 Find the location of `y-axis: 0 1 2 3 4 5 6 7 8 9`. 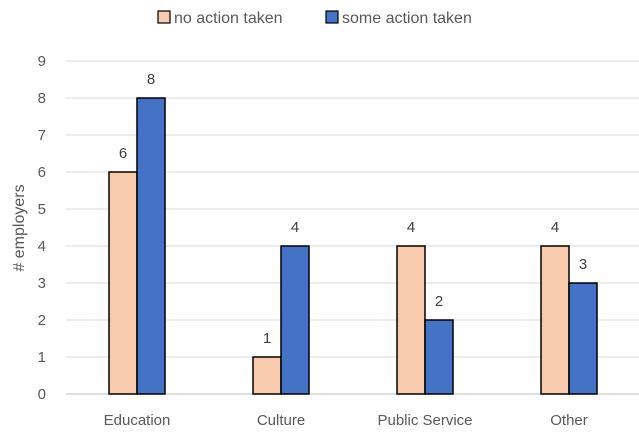

y-axis: 0 1 2 3 4 5 6 7 8 9 is located at coordinates (42, 228).